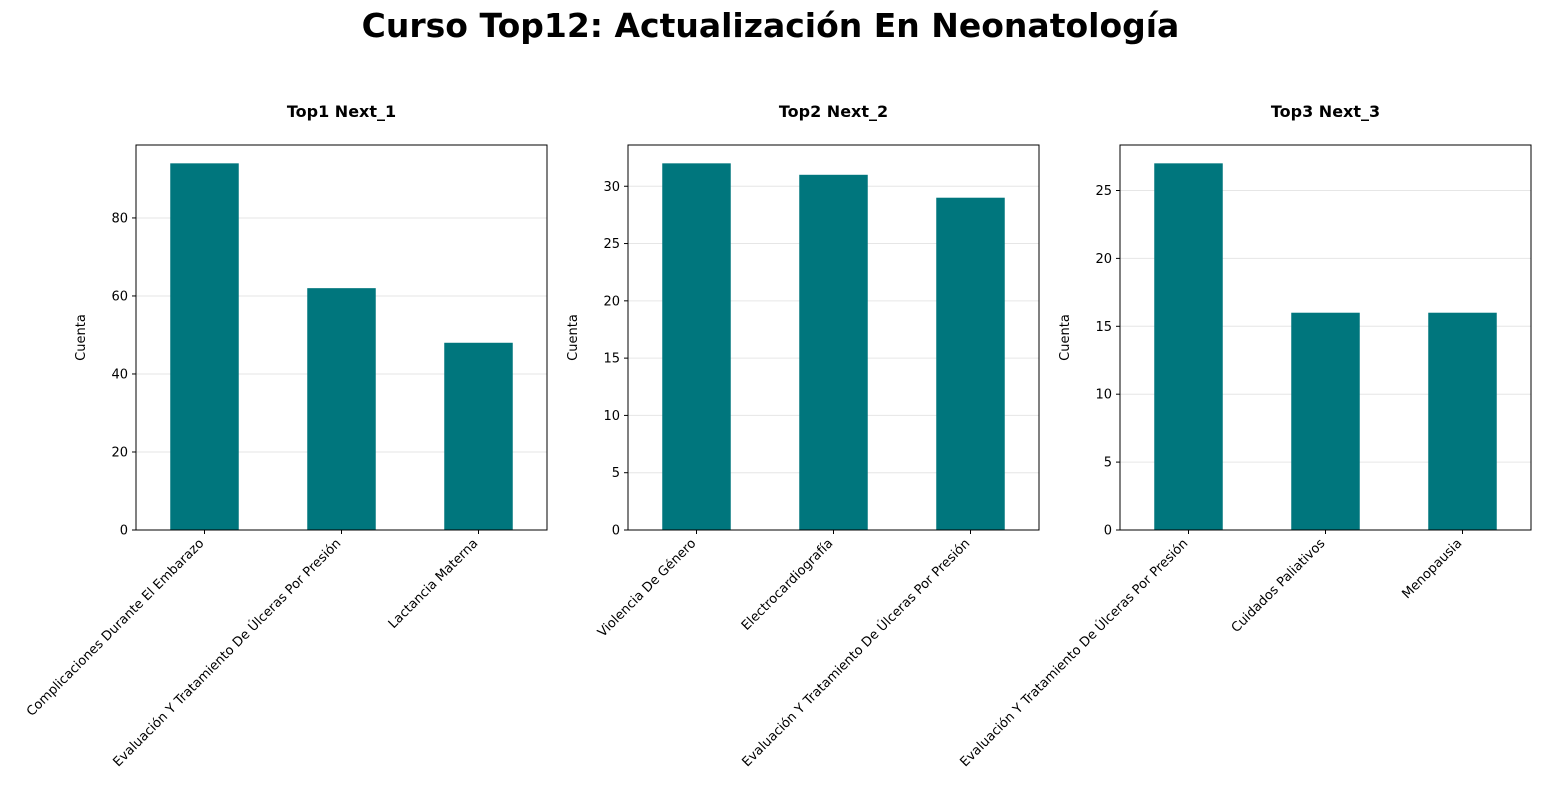  I want to click on x-tick-label: Cuidados Paliativos, so click(1279, 586).